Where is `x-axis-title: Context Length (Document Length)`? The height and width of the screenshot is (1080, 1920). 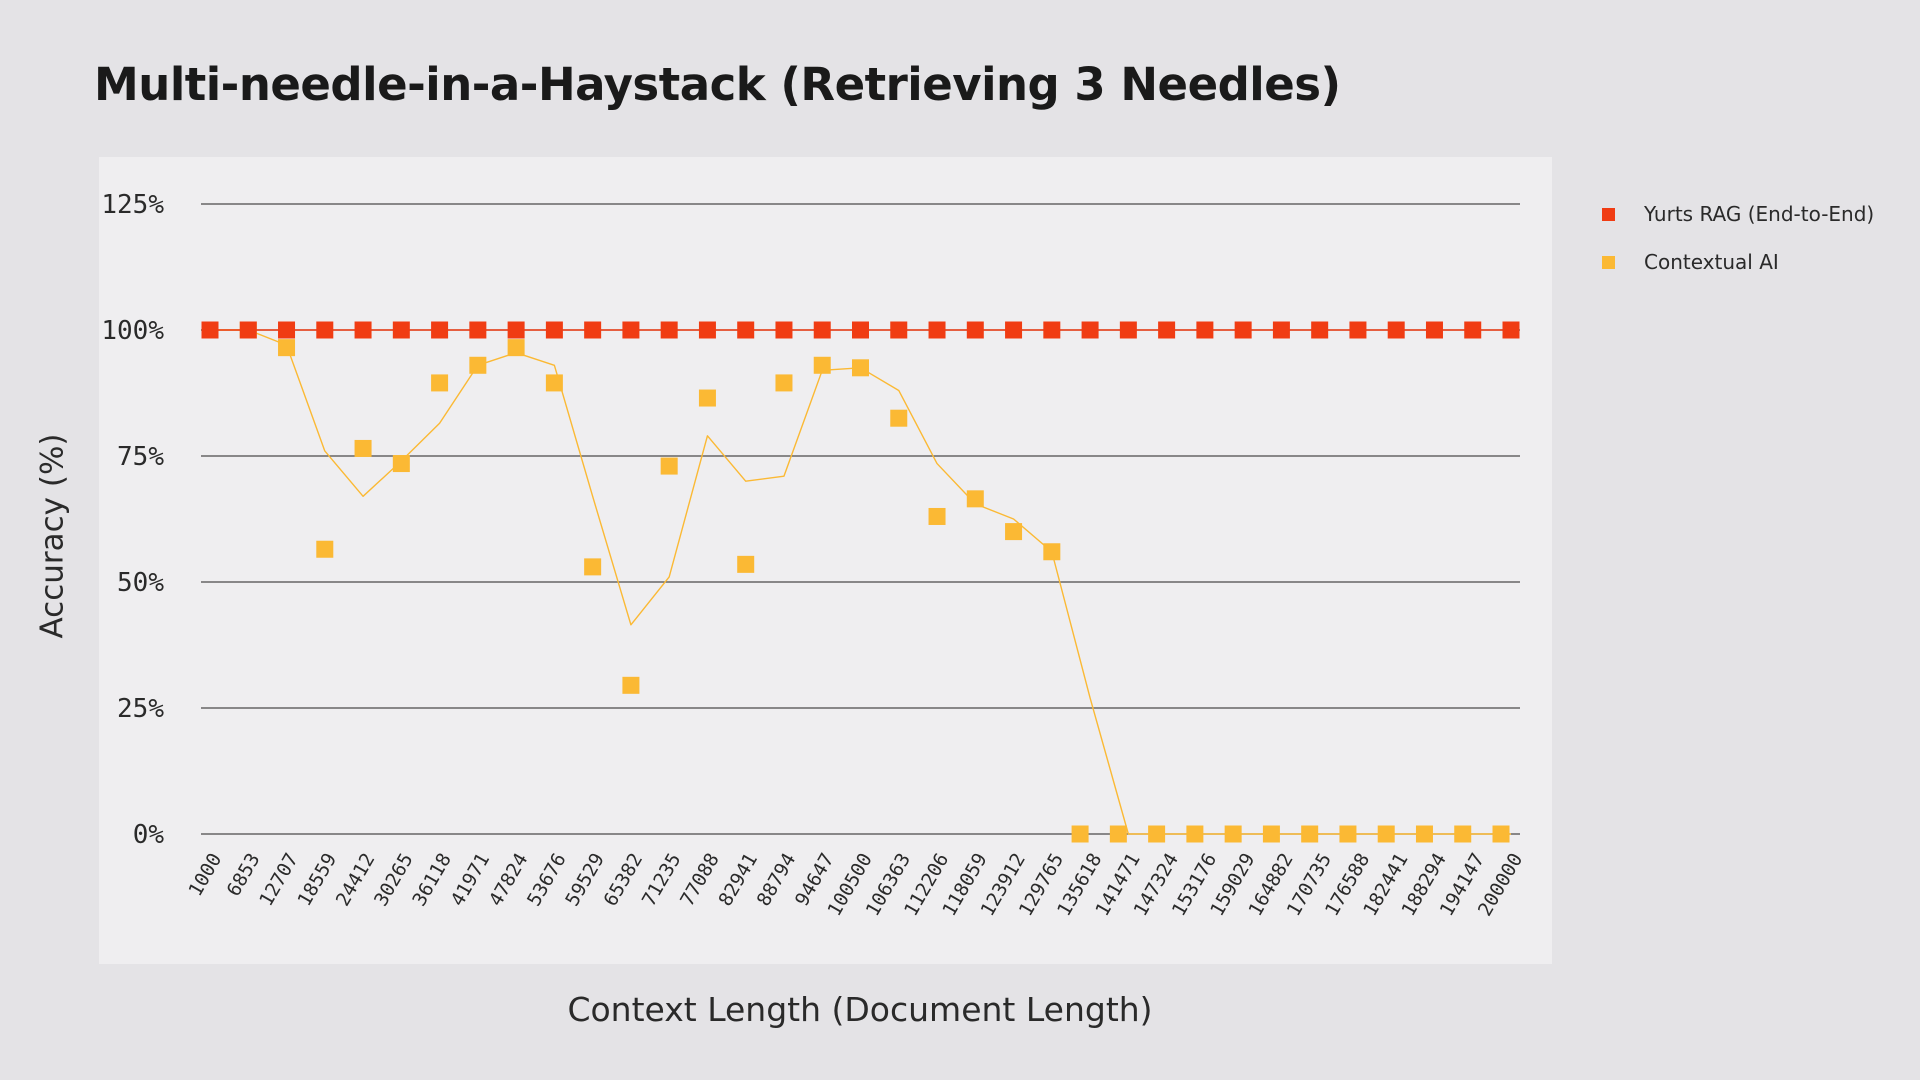
x-axis-title: Context Length (Document Length) is located at coordinates (860, 1009).